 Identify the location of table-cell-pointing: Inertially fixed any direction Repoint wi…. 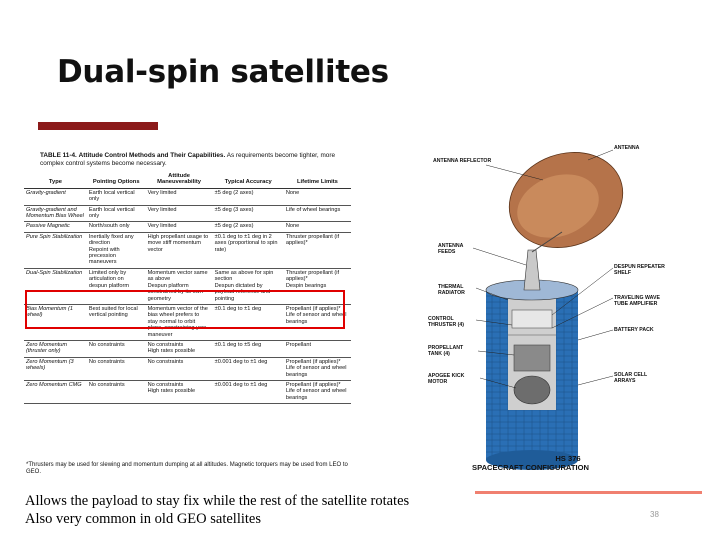
(116, 250).